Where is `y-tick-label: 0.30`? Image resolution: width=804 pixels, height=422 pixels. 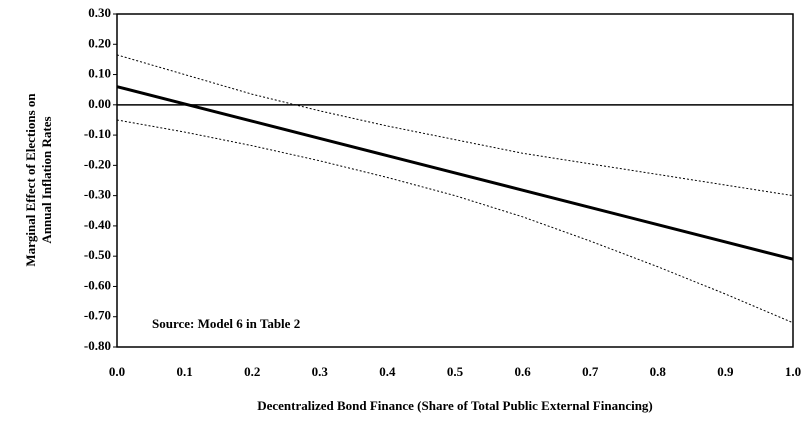 y-tick-label: 0.30 is located at coordinates (99, 12).